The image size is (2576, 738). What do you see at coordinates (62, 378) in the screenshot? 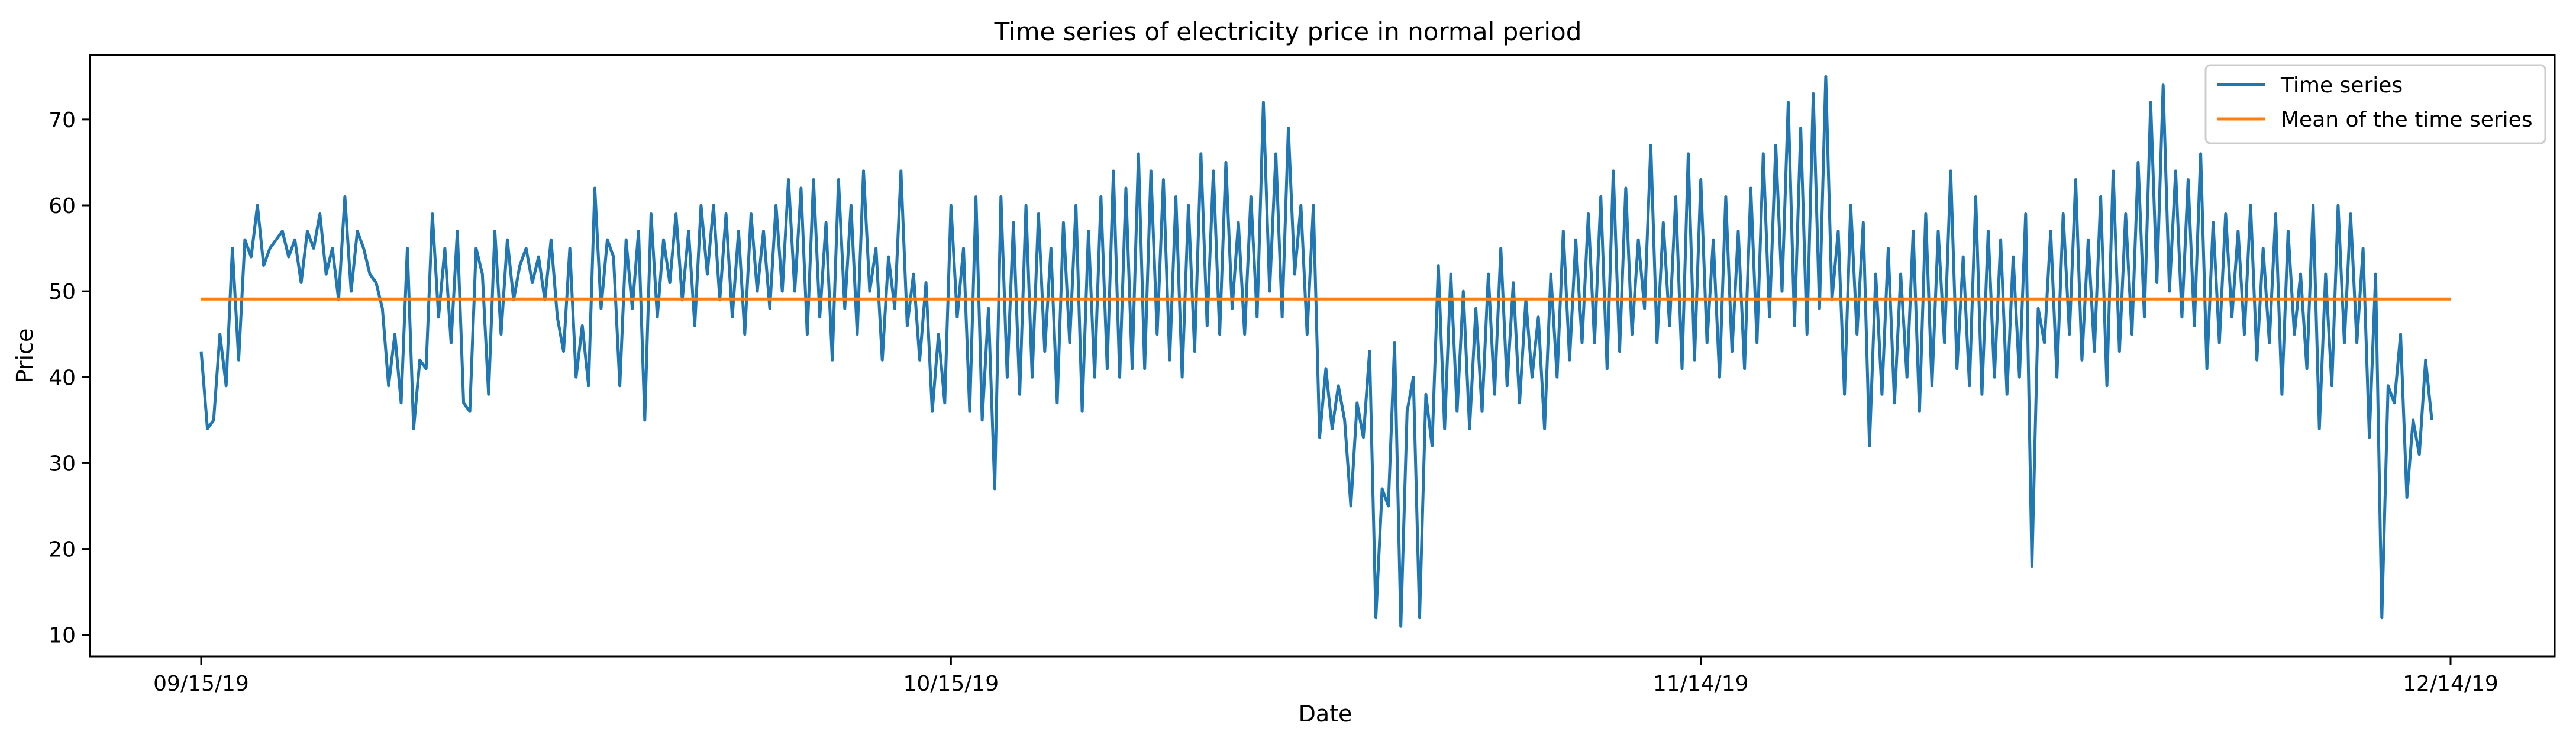
I see `y-tick-label: 40` at bounding box center [62, 378].